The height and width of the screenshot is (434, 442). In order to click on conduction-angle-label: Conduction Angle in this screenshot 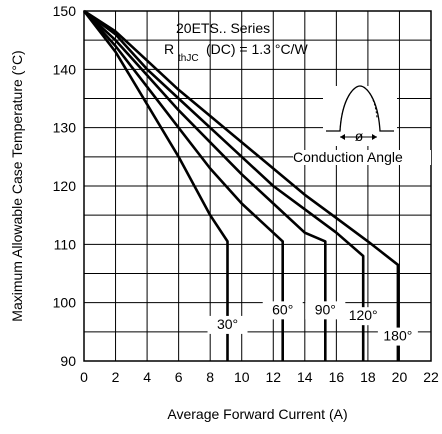, I will do `click(348, 157)`.